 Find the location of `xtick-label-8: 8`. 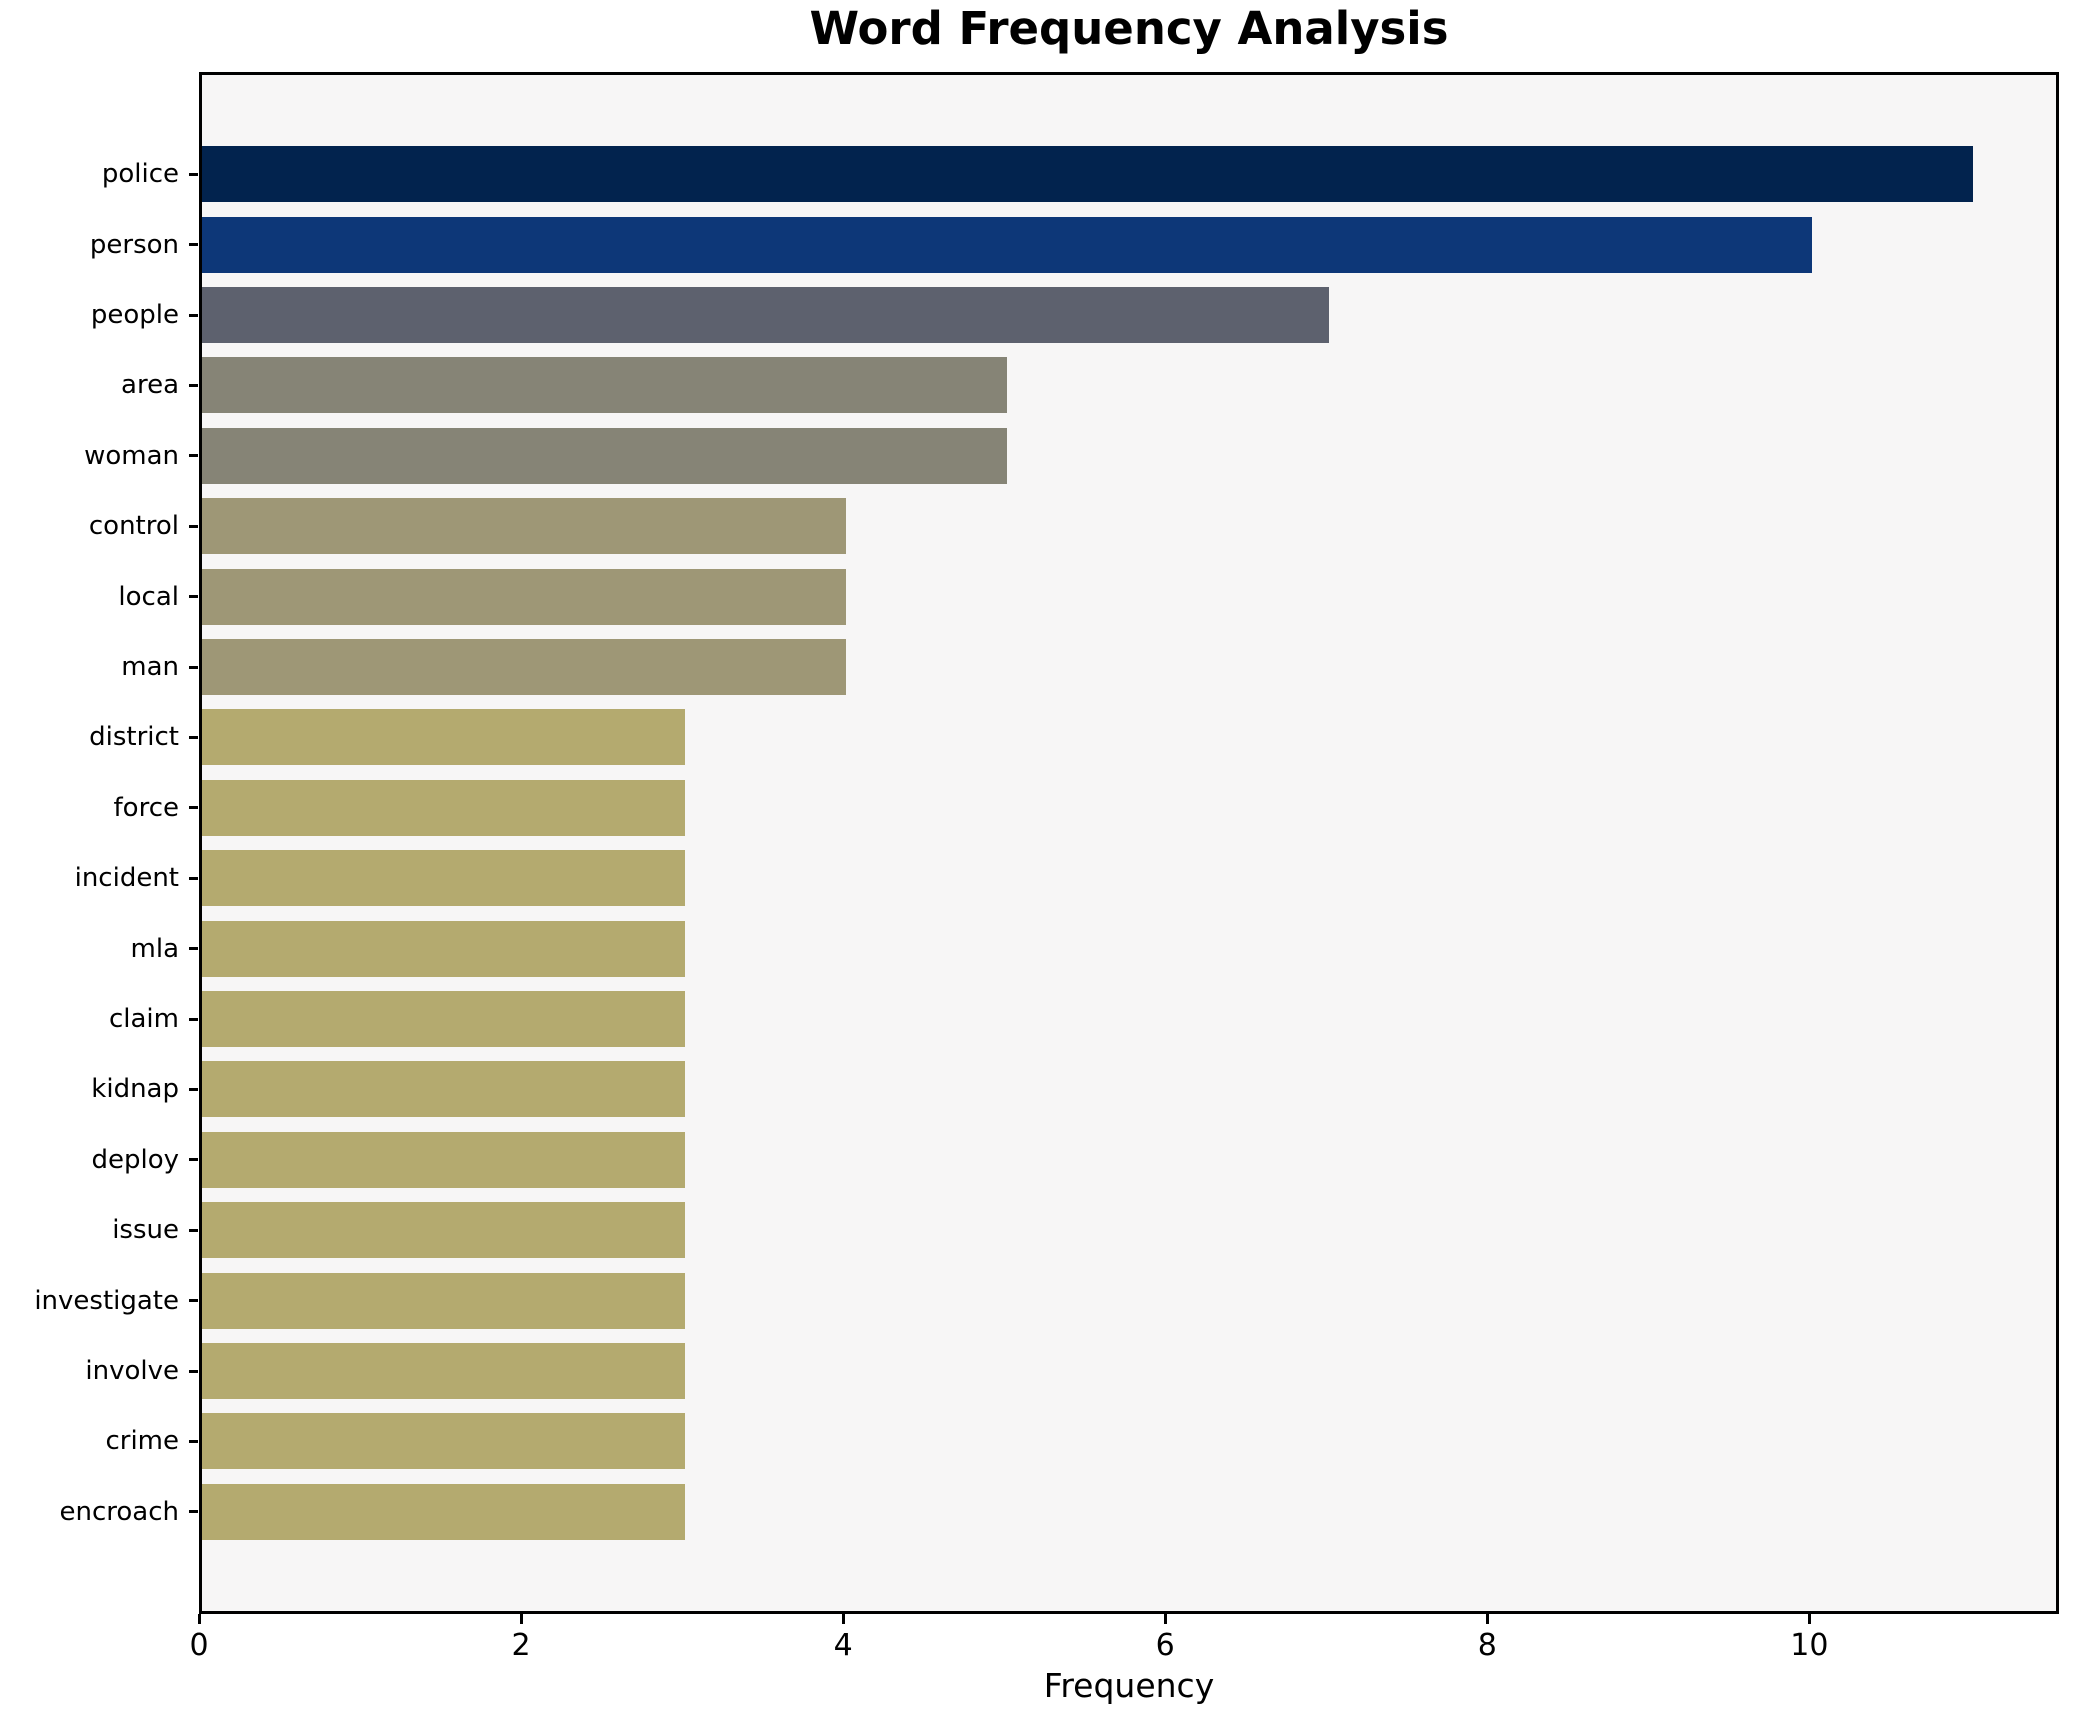

xtick-label-8: 8 is located at coordinates (1487, 1645).